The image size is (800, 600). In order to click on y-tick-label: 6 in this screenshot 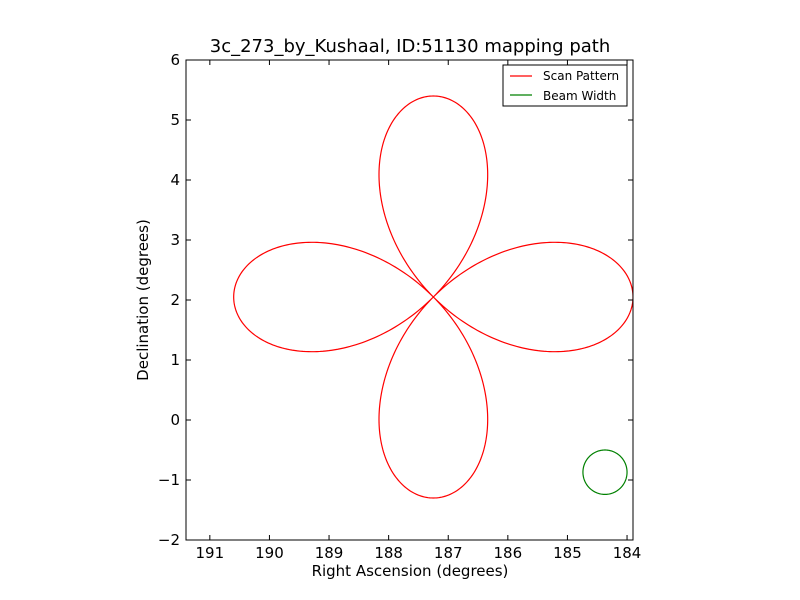, I will do `click(175, 60)`.